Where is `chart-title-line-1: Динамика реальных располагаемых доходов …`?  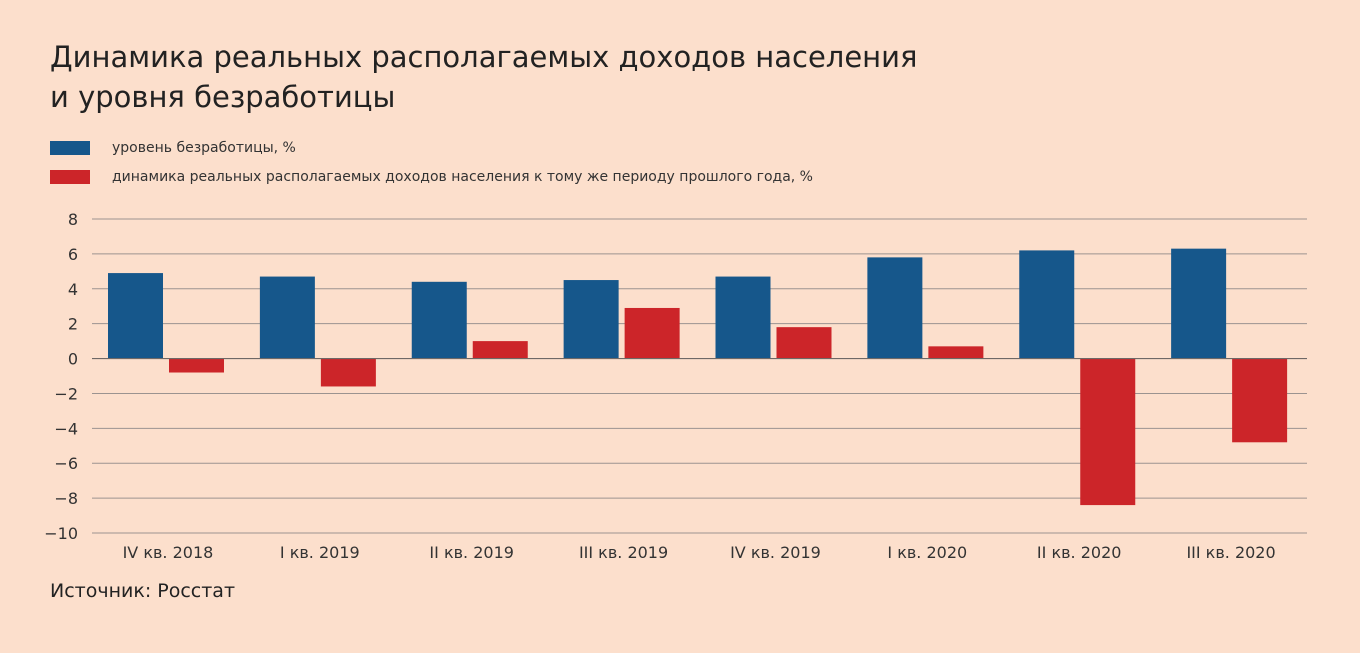 chart-title-line-1: Динамика реальных располагаемых доходов … is located at coordinates (484, 57).